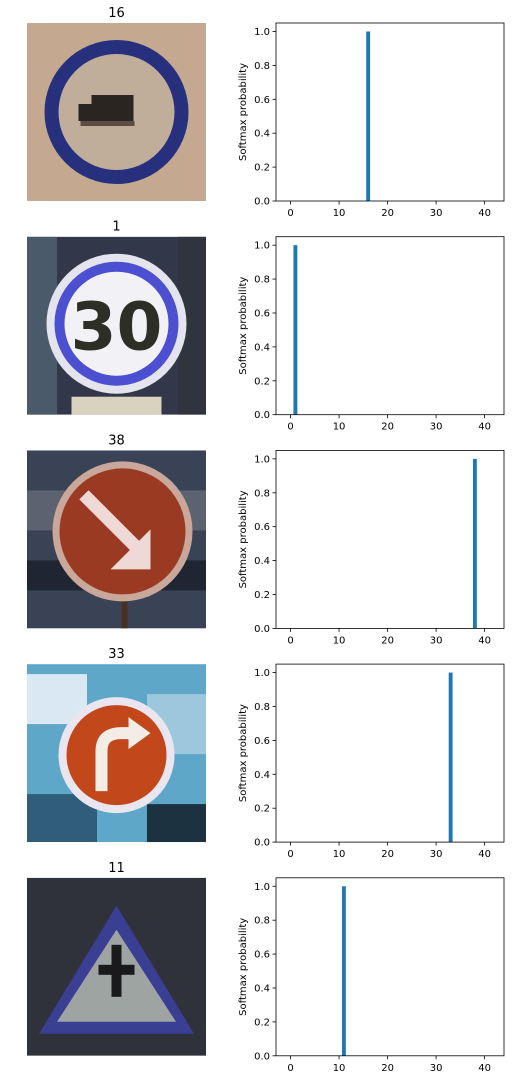  I want to click on sign-speed-text: 30, so click(117, 327).